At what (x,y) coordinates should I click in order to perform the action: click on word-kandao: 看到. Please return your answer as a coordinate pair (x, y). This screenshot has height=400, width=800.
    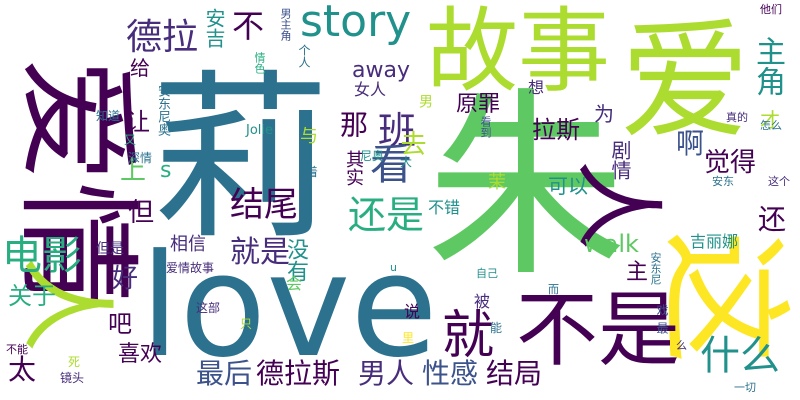
    Looking at the image, I should click on (485, 127).